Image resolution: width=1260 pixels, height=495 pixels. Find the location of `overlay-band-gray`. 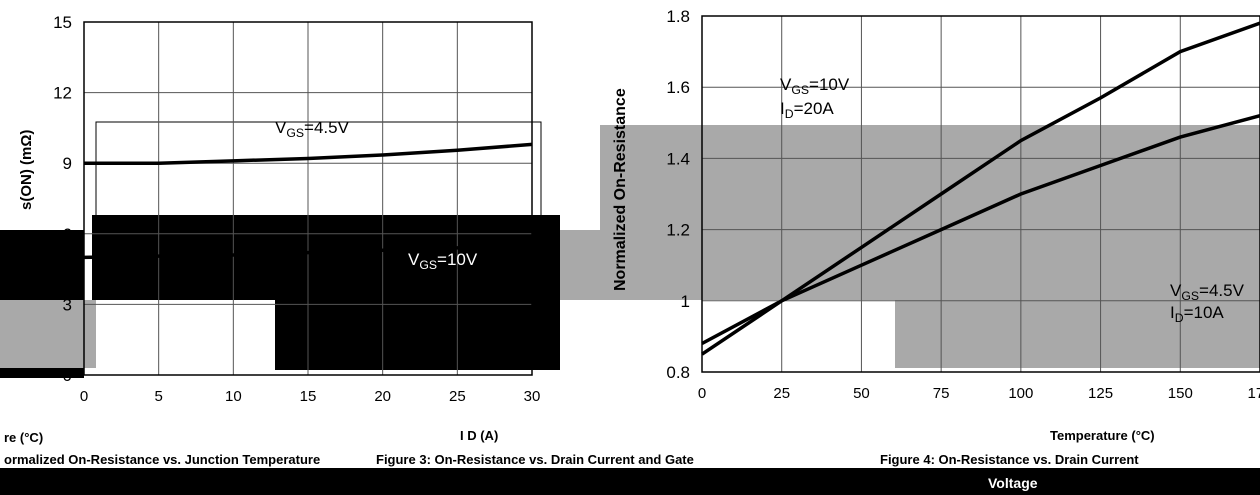

overlay-band-gray is located at coordinates (48, 334).